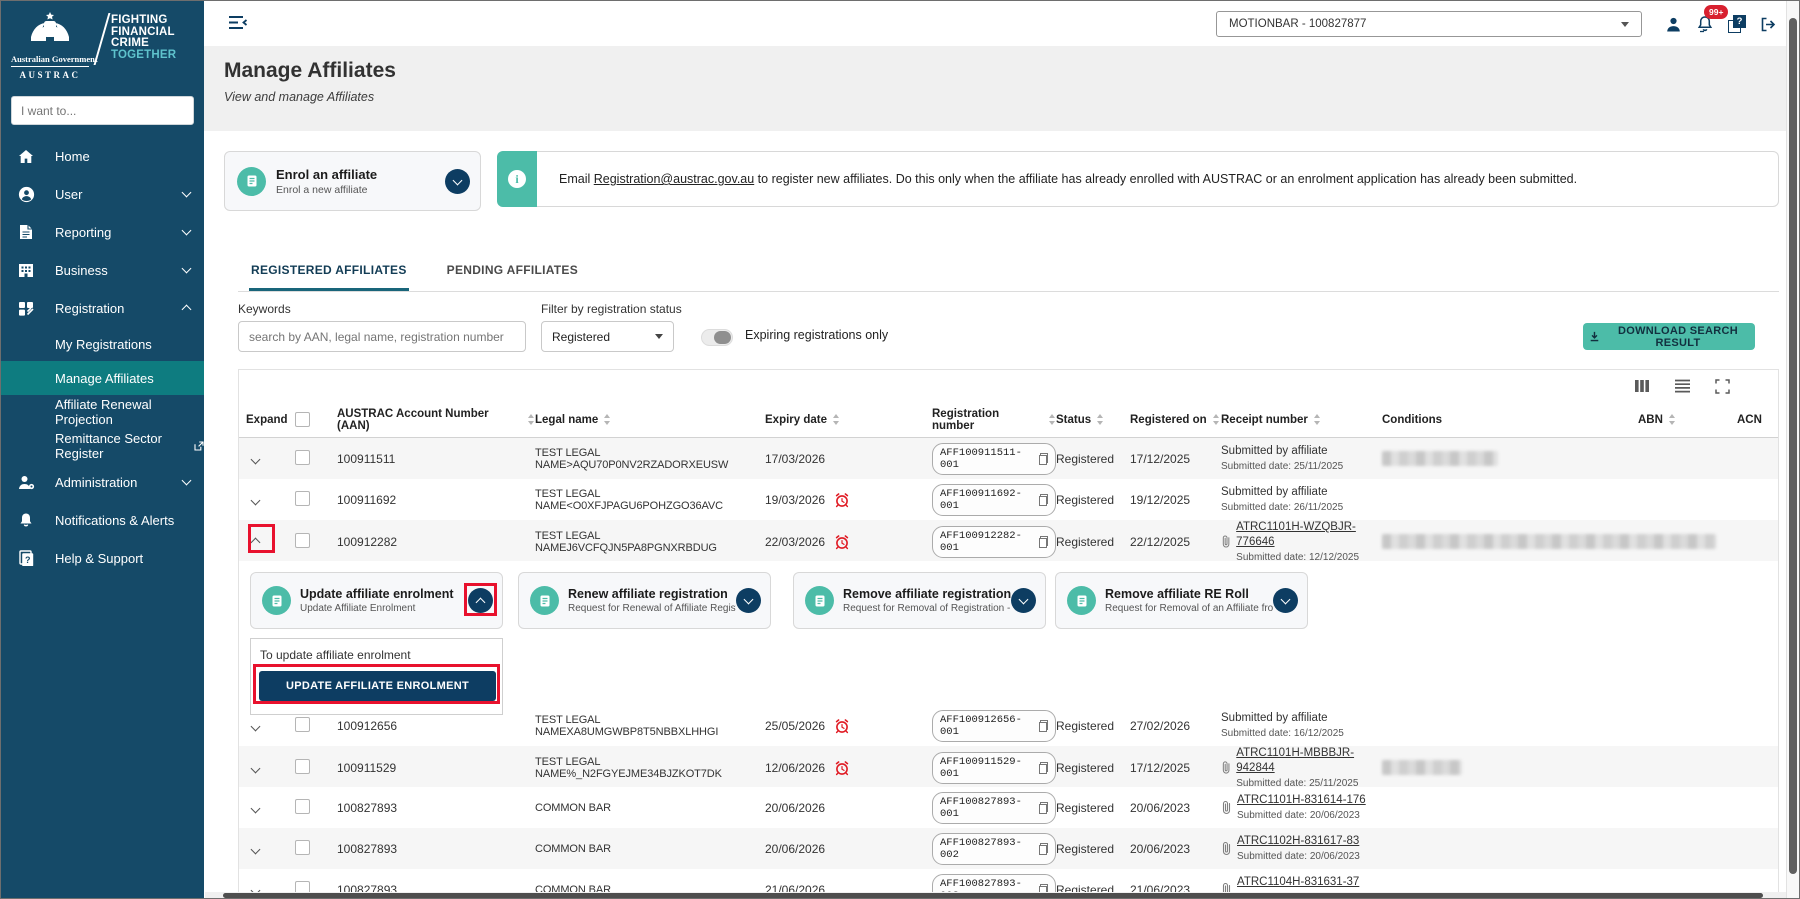 This screenshot has width=1800, height=899. I want to click on logout-icon, so click(1768, 24).